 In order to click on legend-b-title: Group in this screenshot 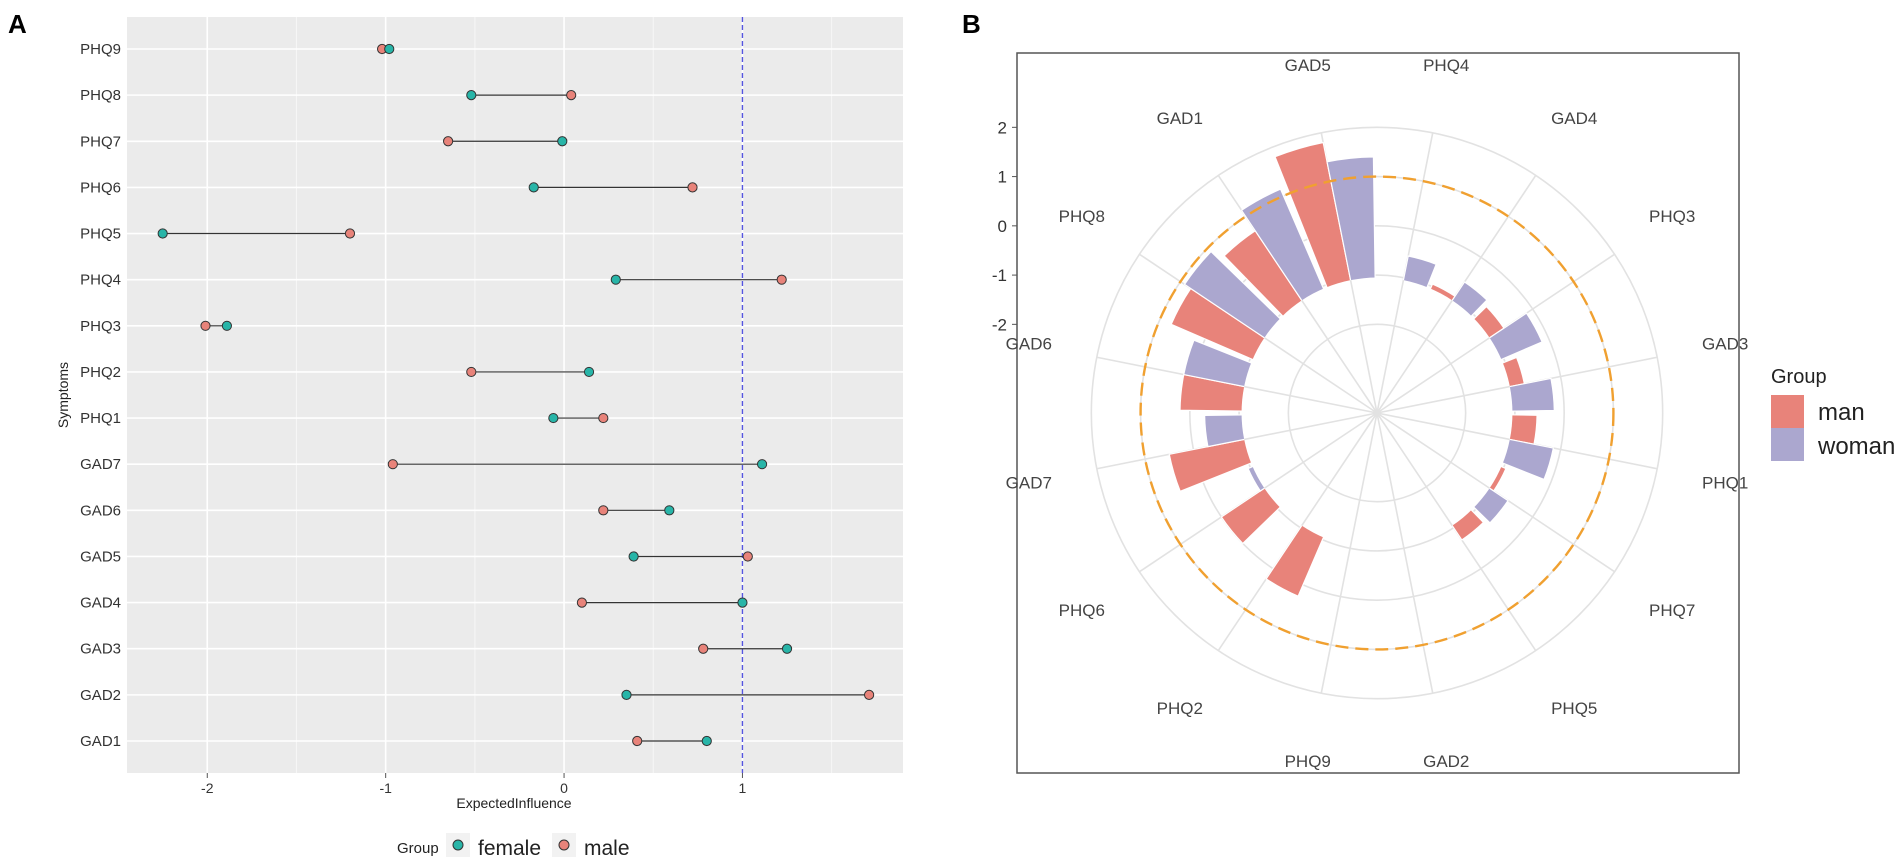, I will do `click(1799, 377)`.